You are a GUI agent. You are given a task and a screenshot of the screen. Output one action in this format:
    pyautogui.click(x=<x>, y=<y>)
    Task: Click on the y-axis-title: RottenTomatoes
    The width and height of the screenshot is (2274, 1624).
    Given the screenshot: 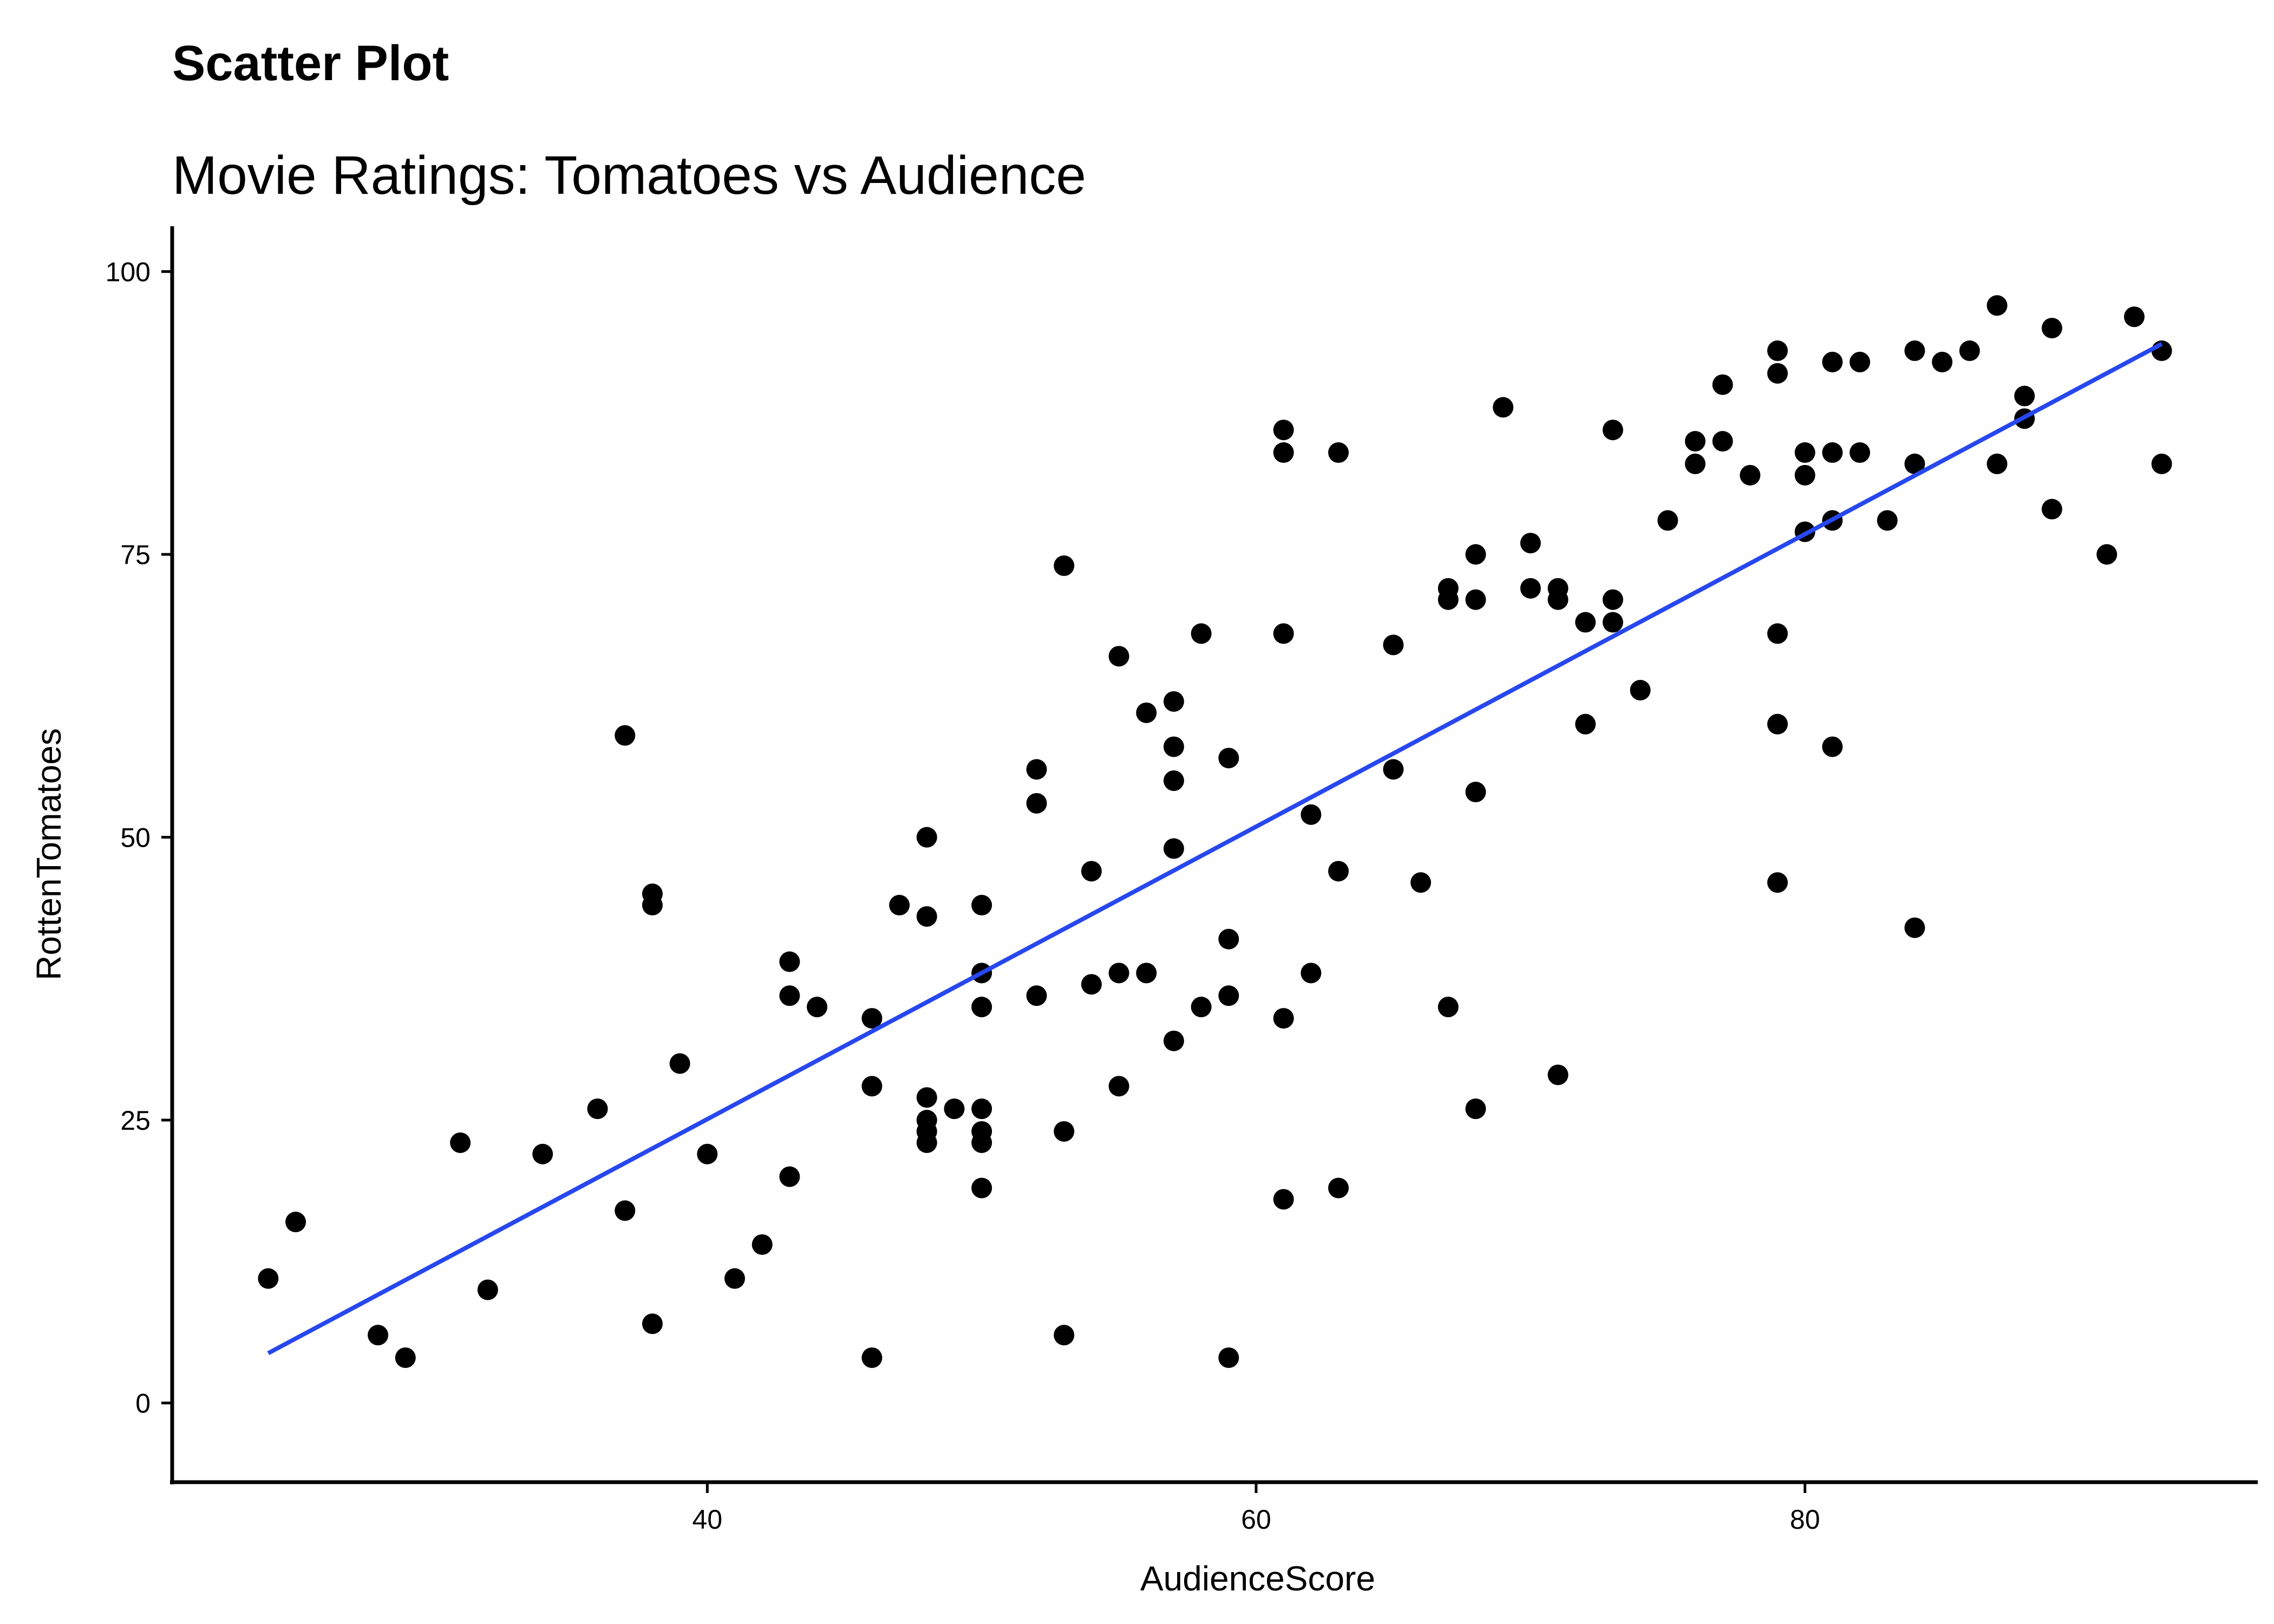 What is the action you would take?
    pyautogui.click(x=48, y=854)
    